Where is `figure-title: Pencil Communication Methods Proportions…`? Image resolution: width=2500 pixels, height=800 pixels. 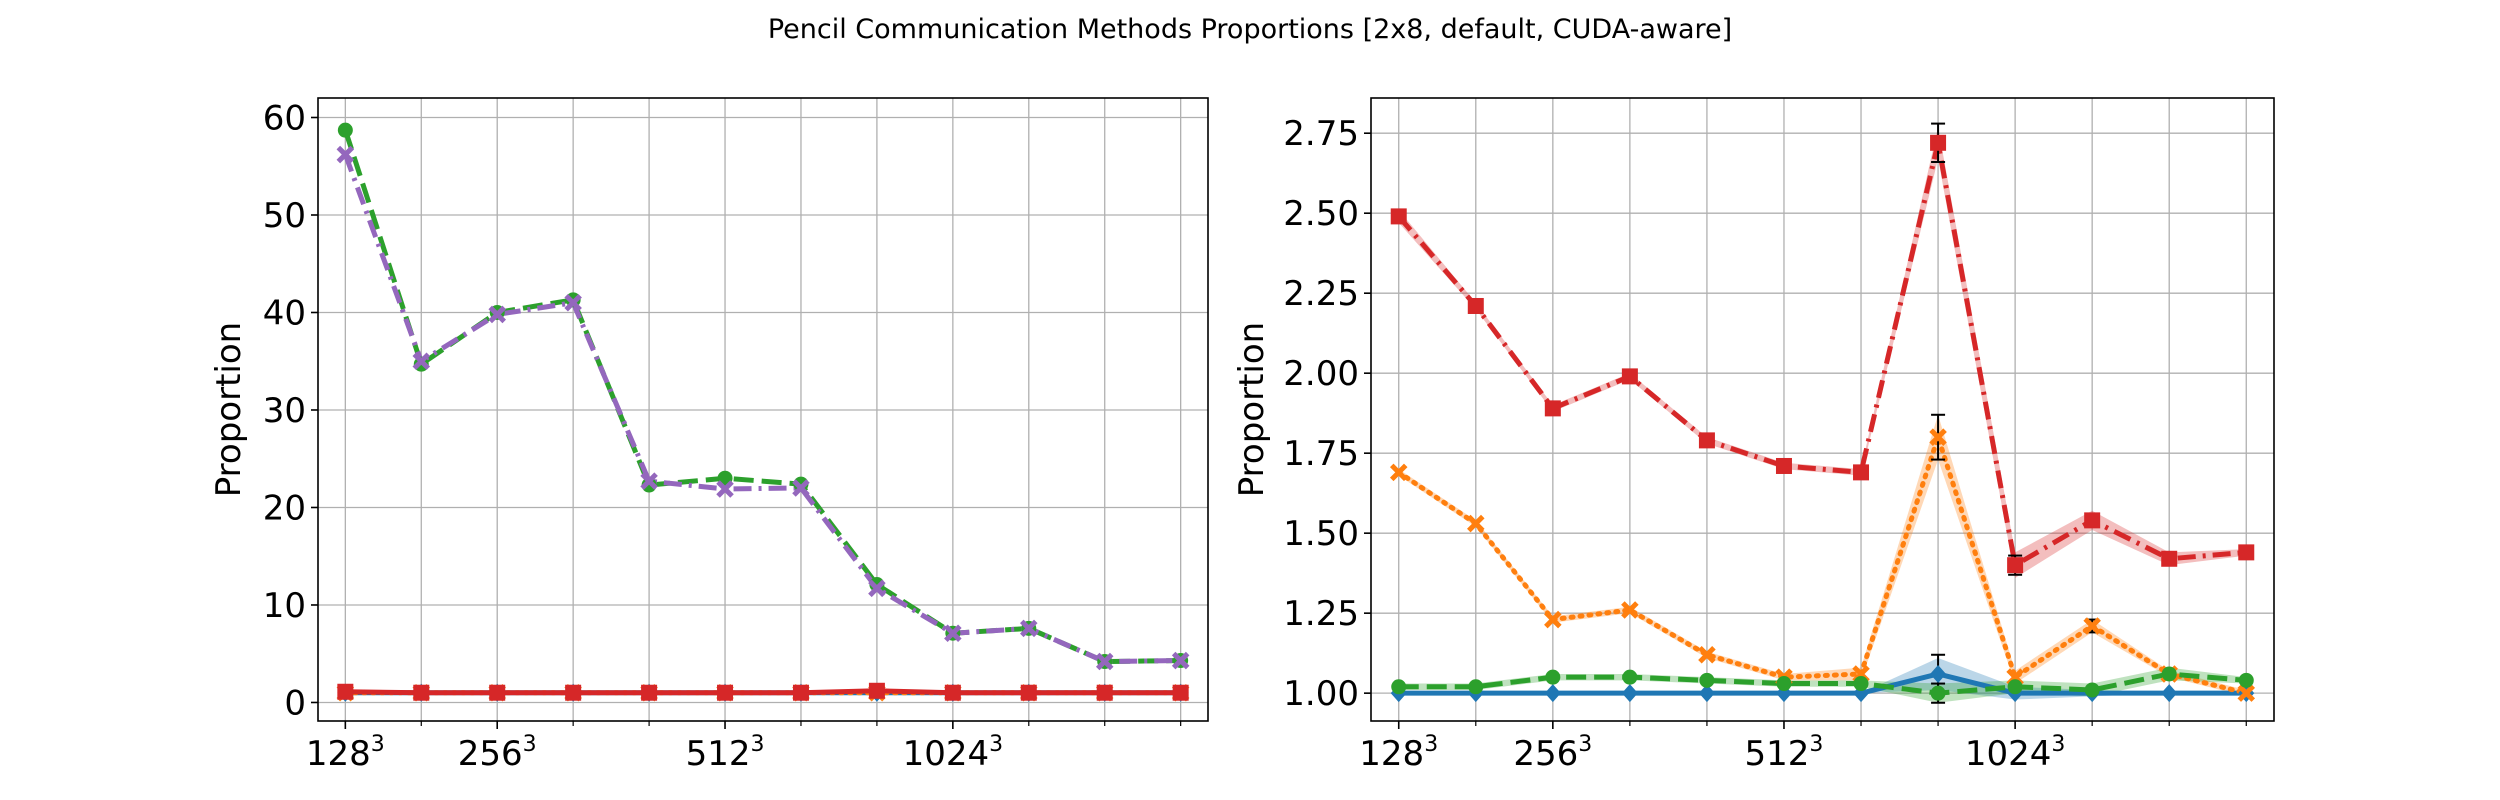 figure-title: Pencil Communication Methods Proportions… is located at coordinates (1250, 29).